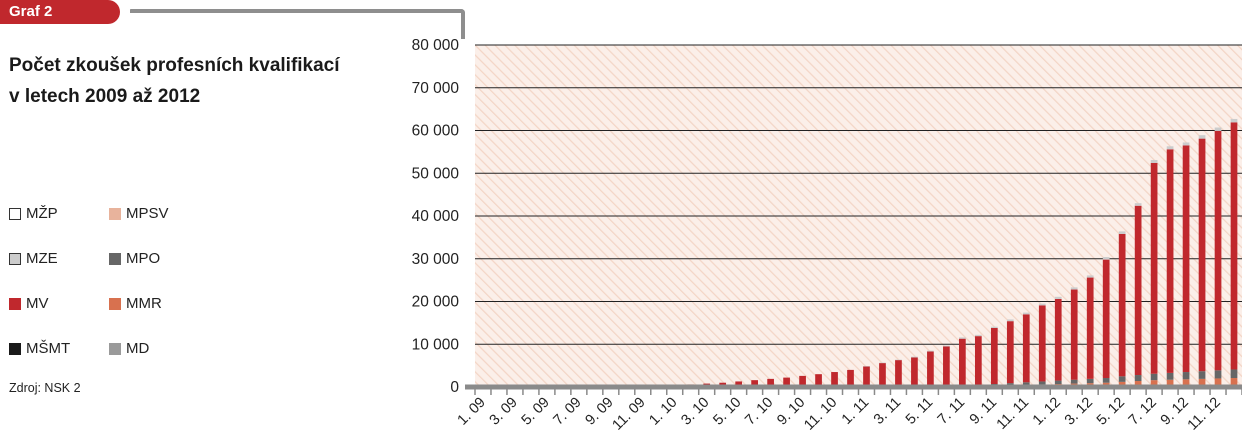 The image size is (1242, 446). I want to click on legend-item-msmt: MŠMT, so click(39, 348).